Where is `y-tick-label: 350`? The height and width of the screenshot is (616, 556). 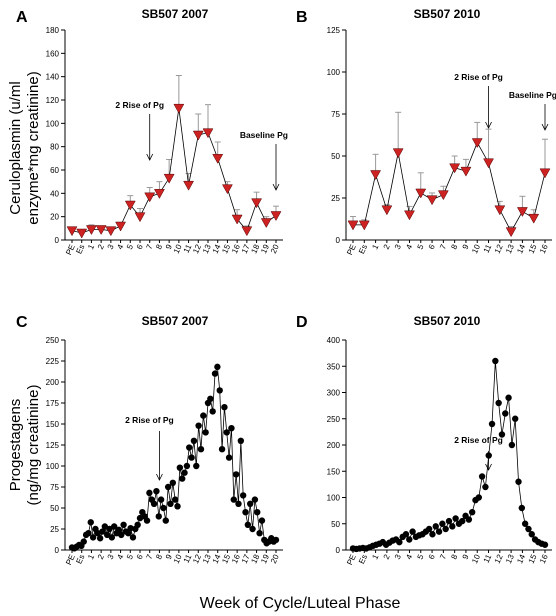
y-tick-label: 350 is located at coordinates (334, 366).